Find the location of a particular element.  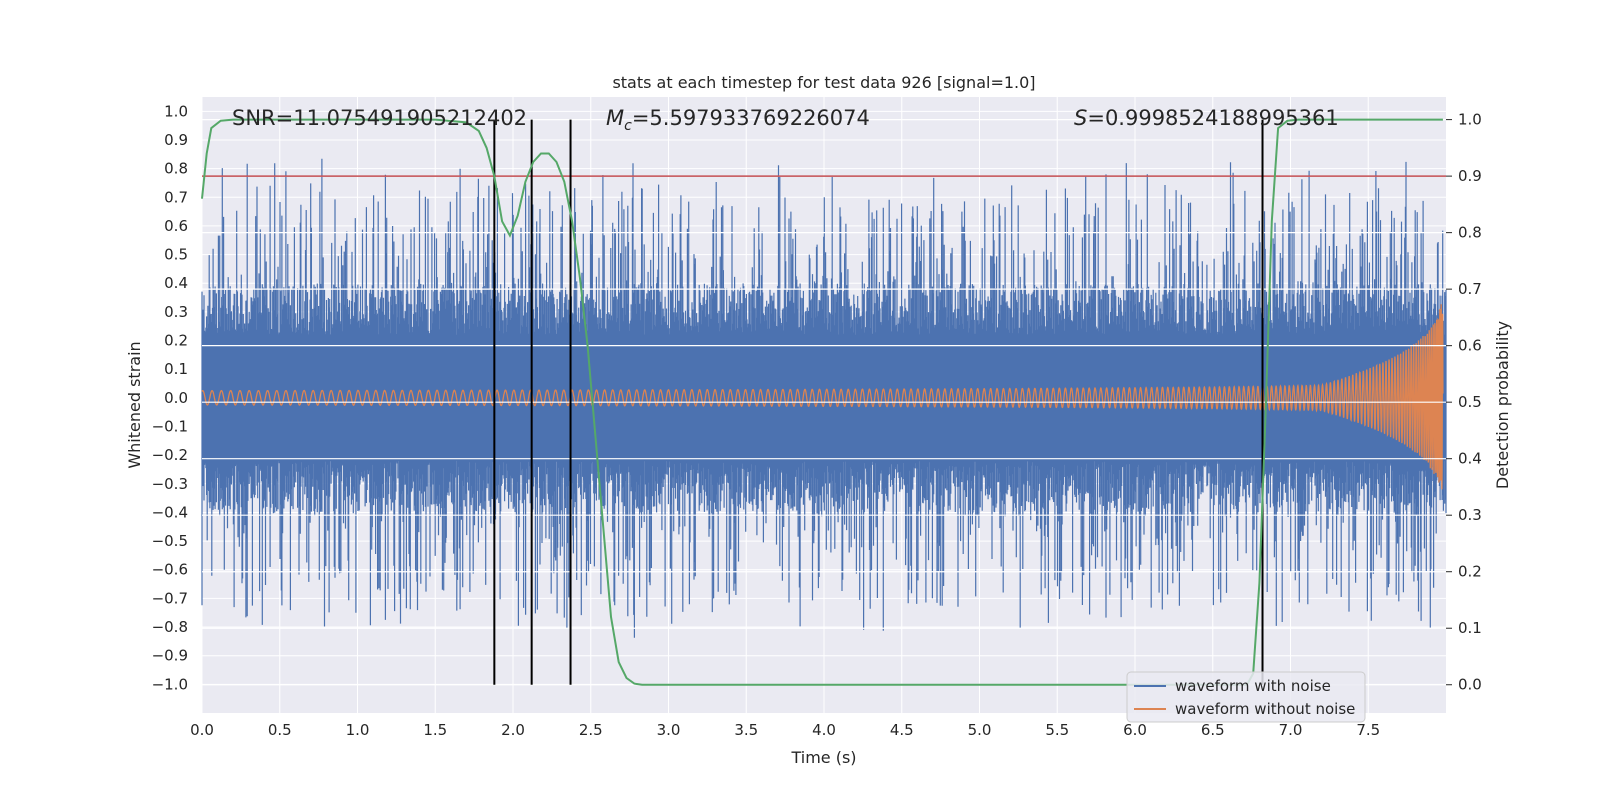

chirp-mass-annotation: Mc=5.597933769226074 is located at coordinates (738, 120).